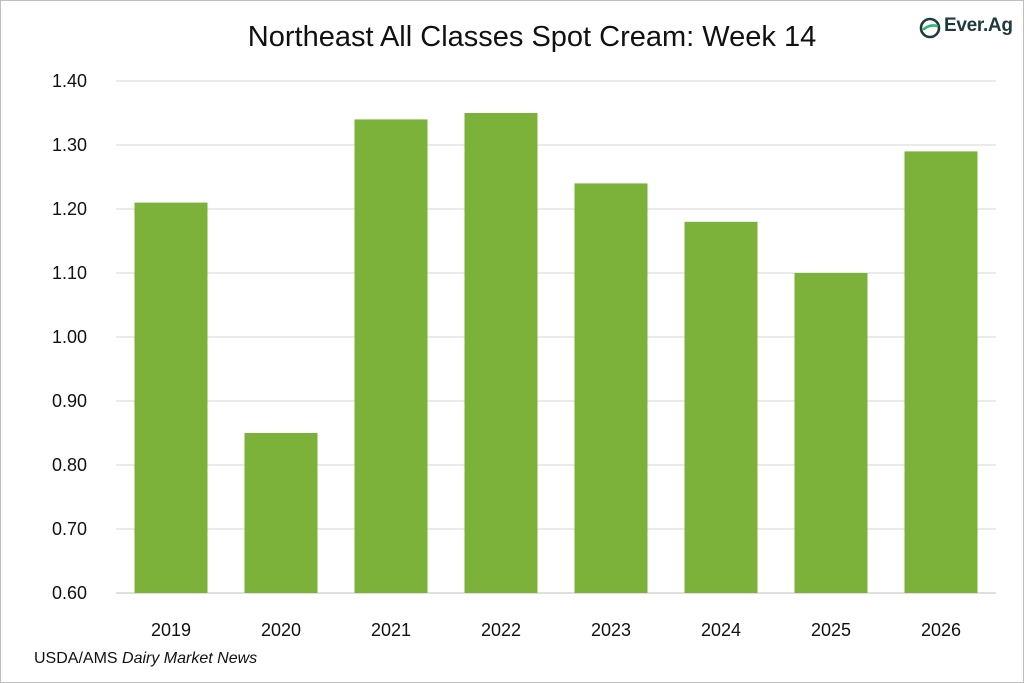 This screenshot has height=683, width=1024. I want to click on x-tick-label: 2022, so click(501, 630).